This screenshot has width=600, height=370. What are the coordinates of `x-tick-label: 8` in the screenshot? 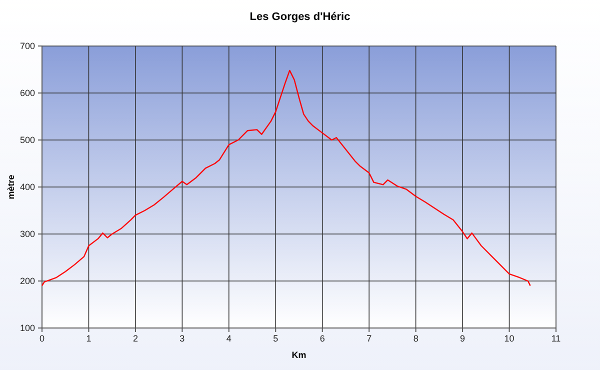 It's located at (415, 338).